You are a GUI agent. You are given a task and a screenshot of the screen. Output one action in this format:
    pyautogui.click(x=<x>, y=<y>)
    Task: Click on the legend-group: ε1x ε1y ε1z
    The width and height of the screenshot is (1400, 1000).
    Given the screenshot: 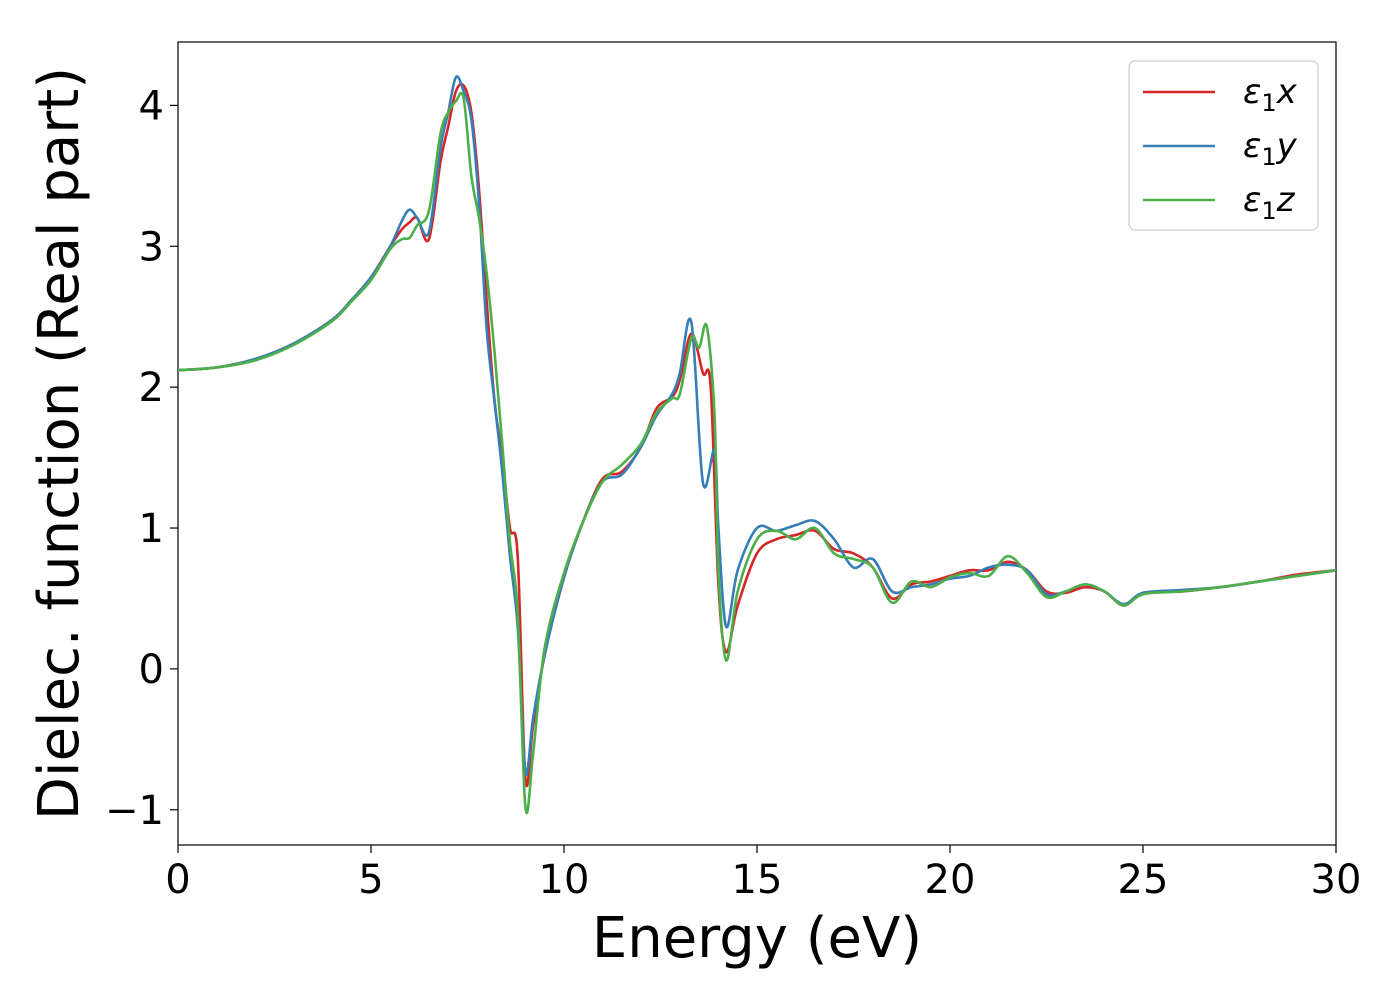 What is the action you would take?
    pyautogui.click(x=1223, y=145)
    